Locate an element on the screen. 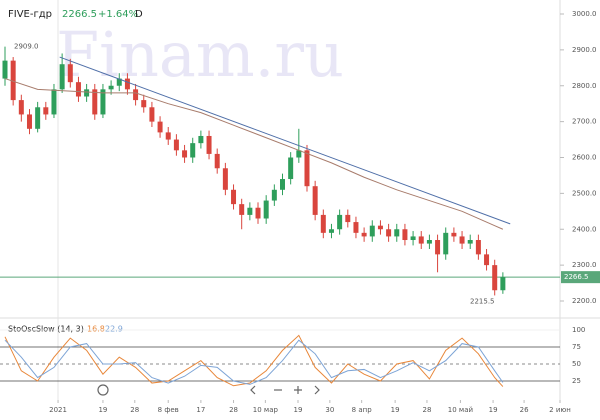 This screenshot has height=420, width=600. legend-entry: 16.8 is located at coordinates (96, 329).